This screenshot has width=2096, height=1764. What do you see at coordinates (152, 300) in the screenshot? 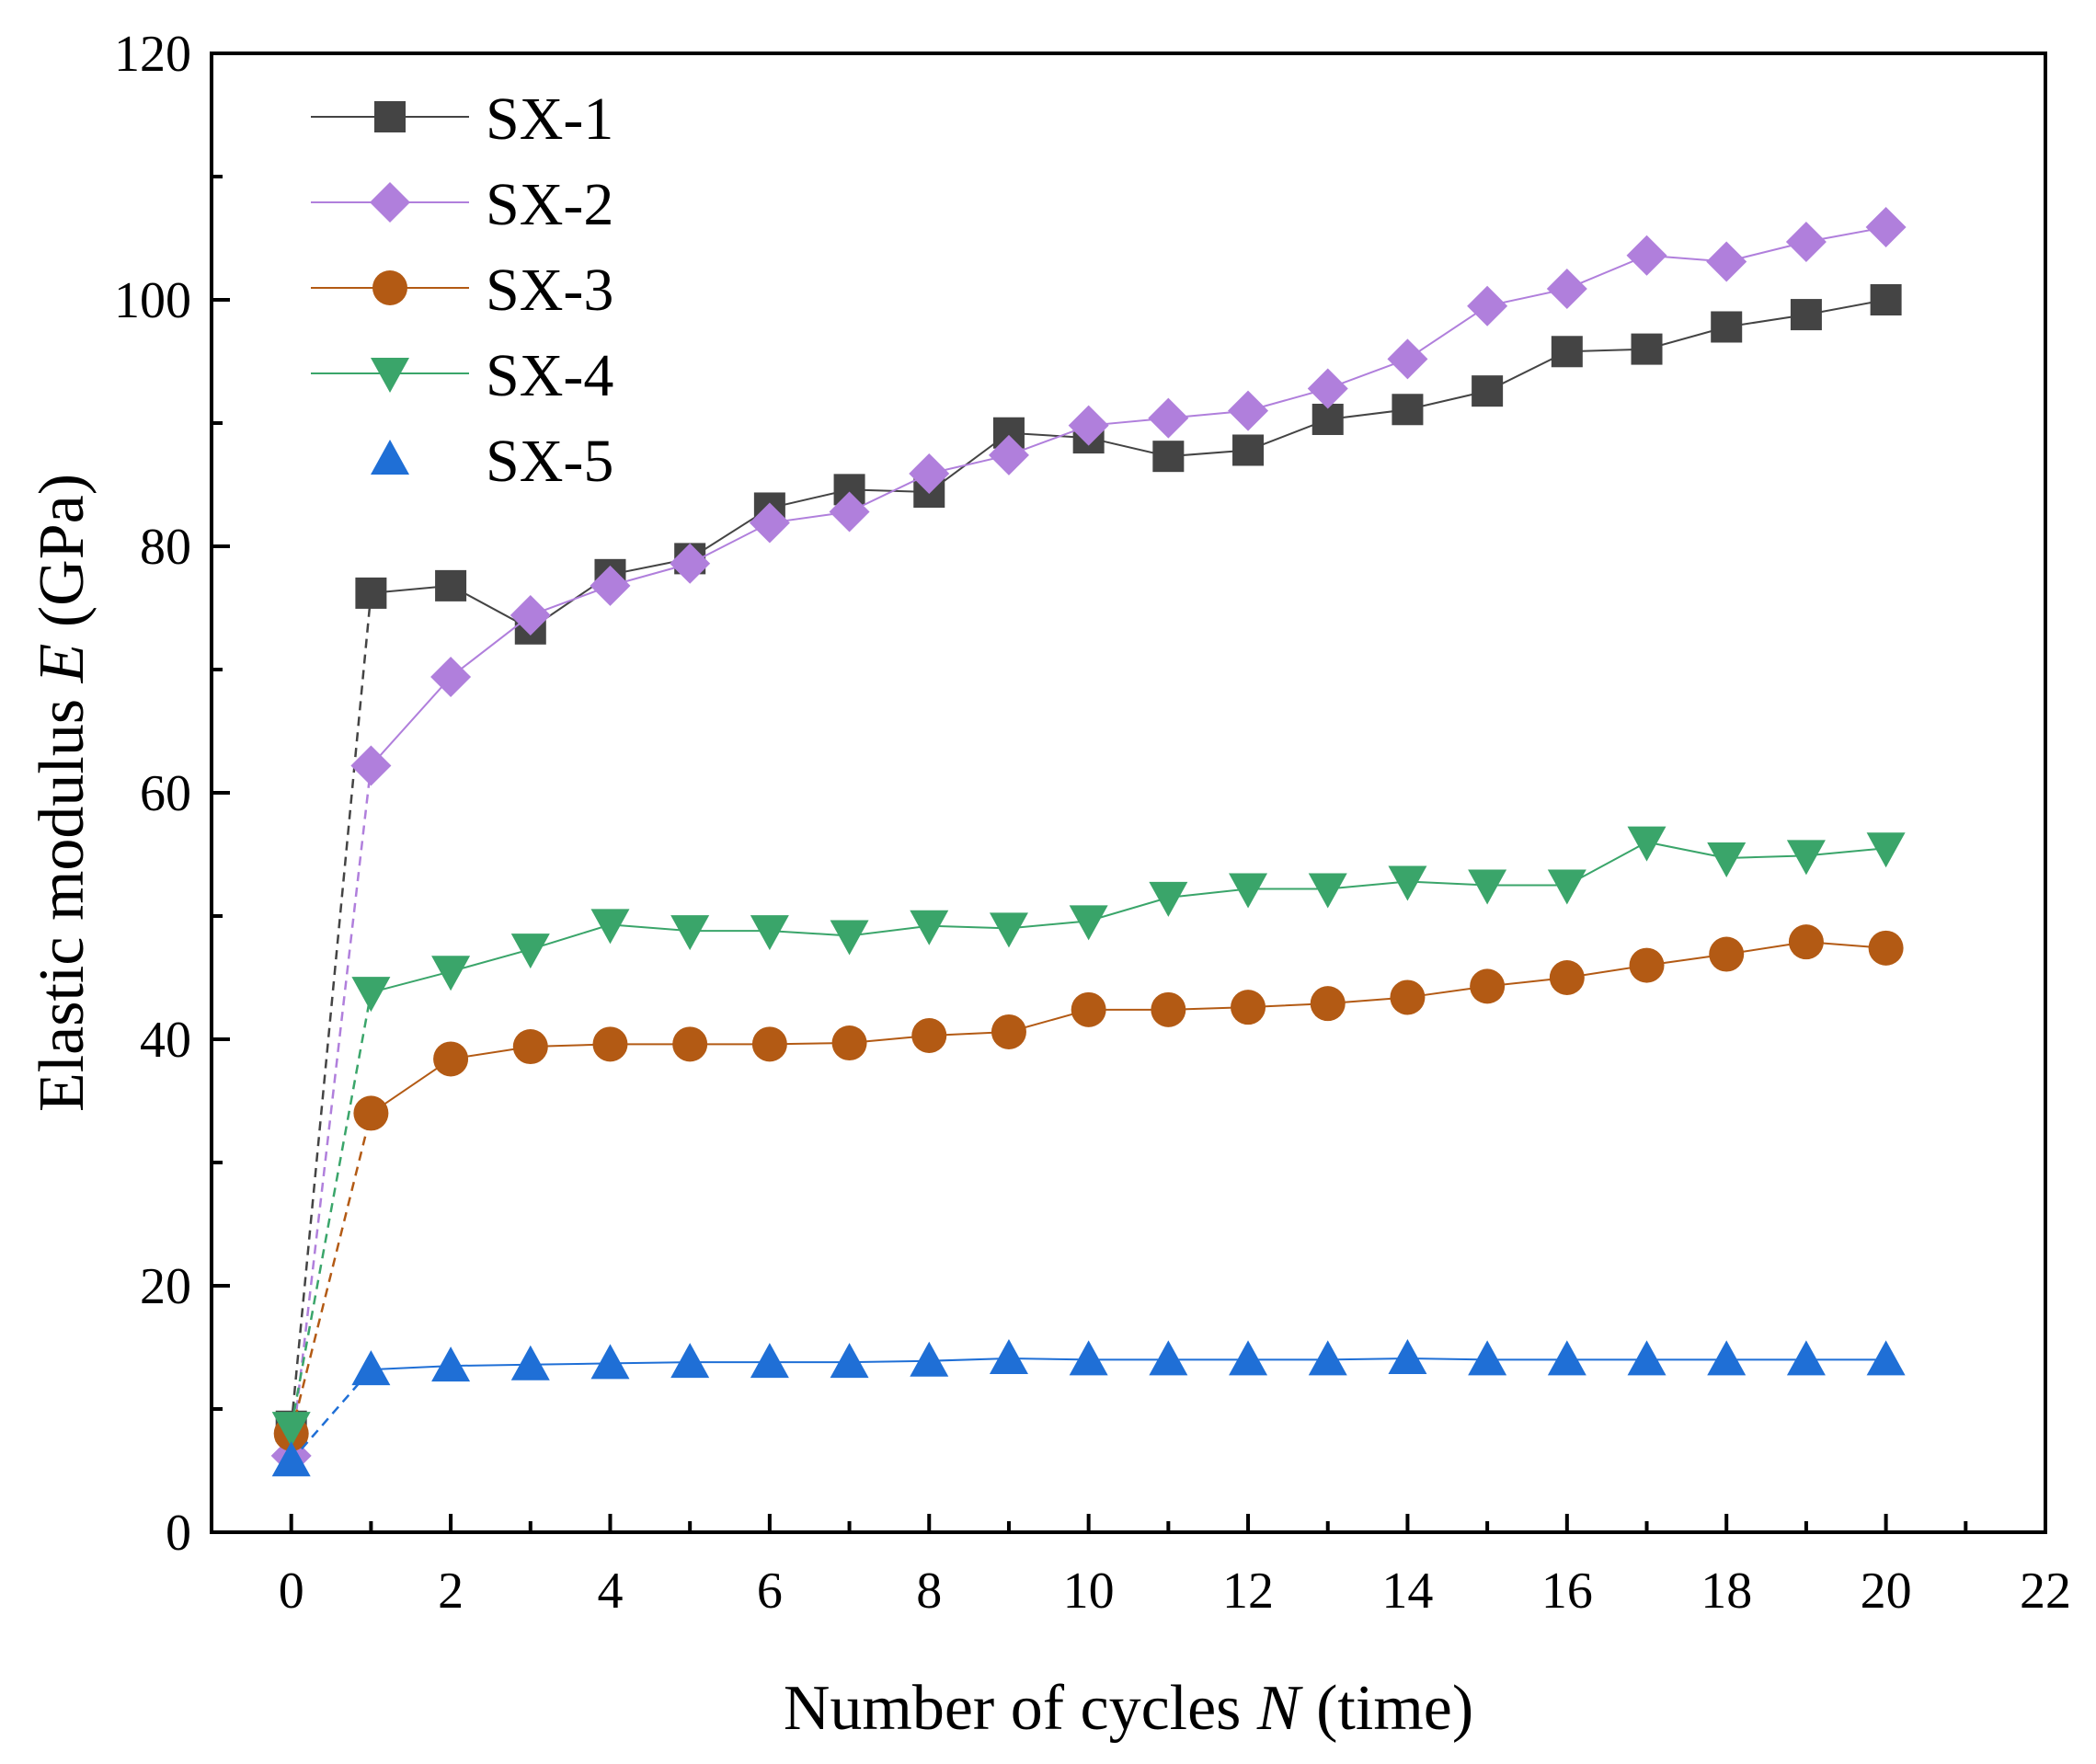
I see `y-tick-label: 100` at bounding box center [152, 300].